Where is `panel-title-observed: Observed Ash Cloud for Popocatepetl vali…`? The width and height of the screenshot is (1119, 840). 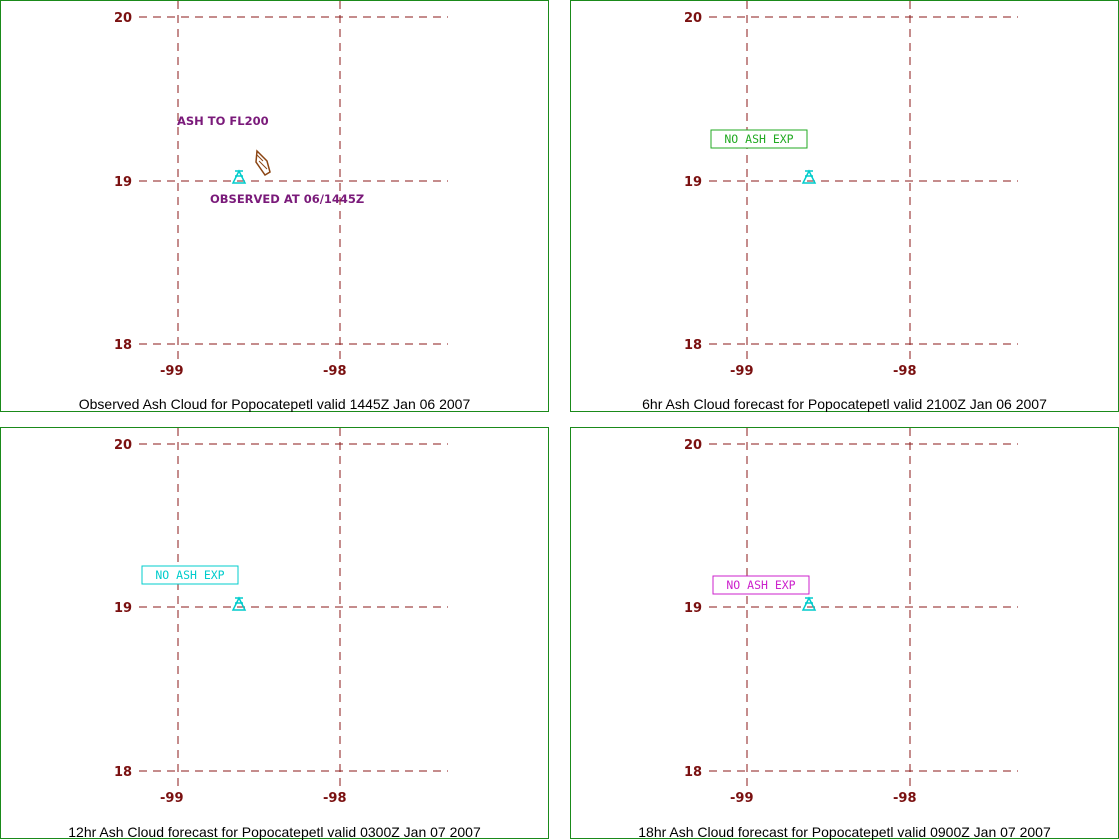
panel-title-observed: Observed Ash Cloud for Popocatepetl vali… is located at coordinates (274, 404).